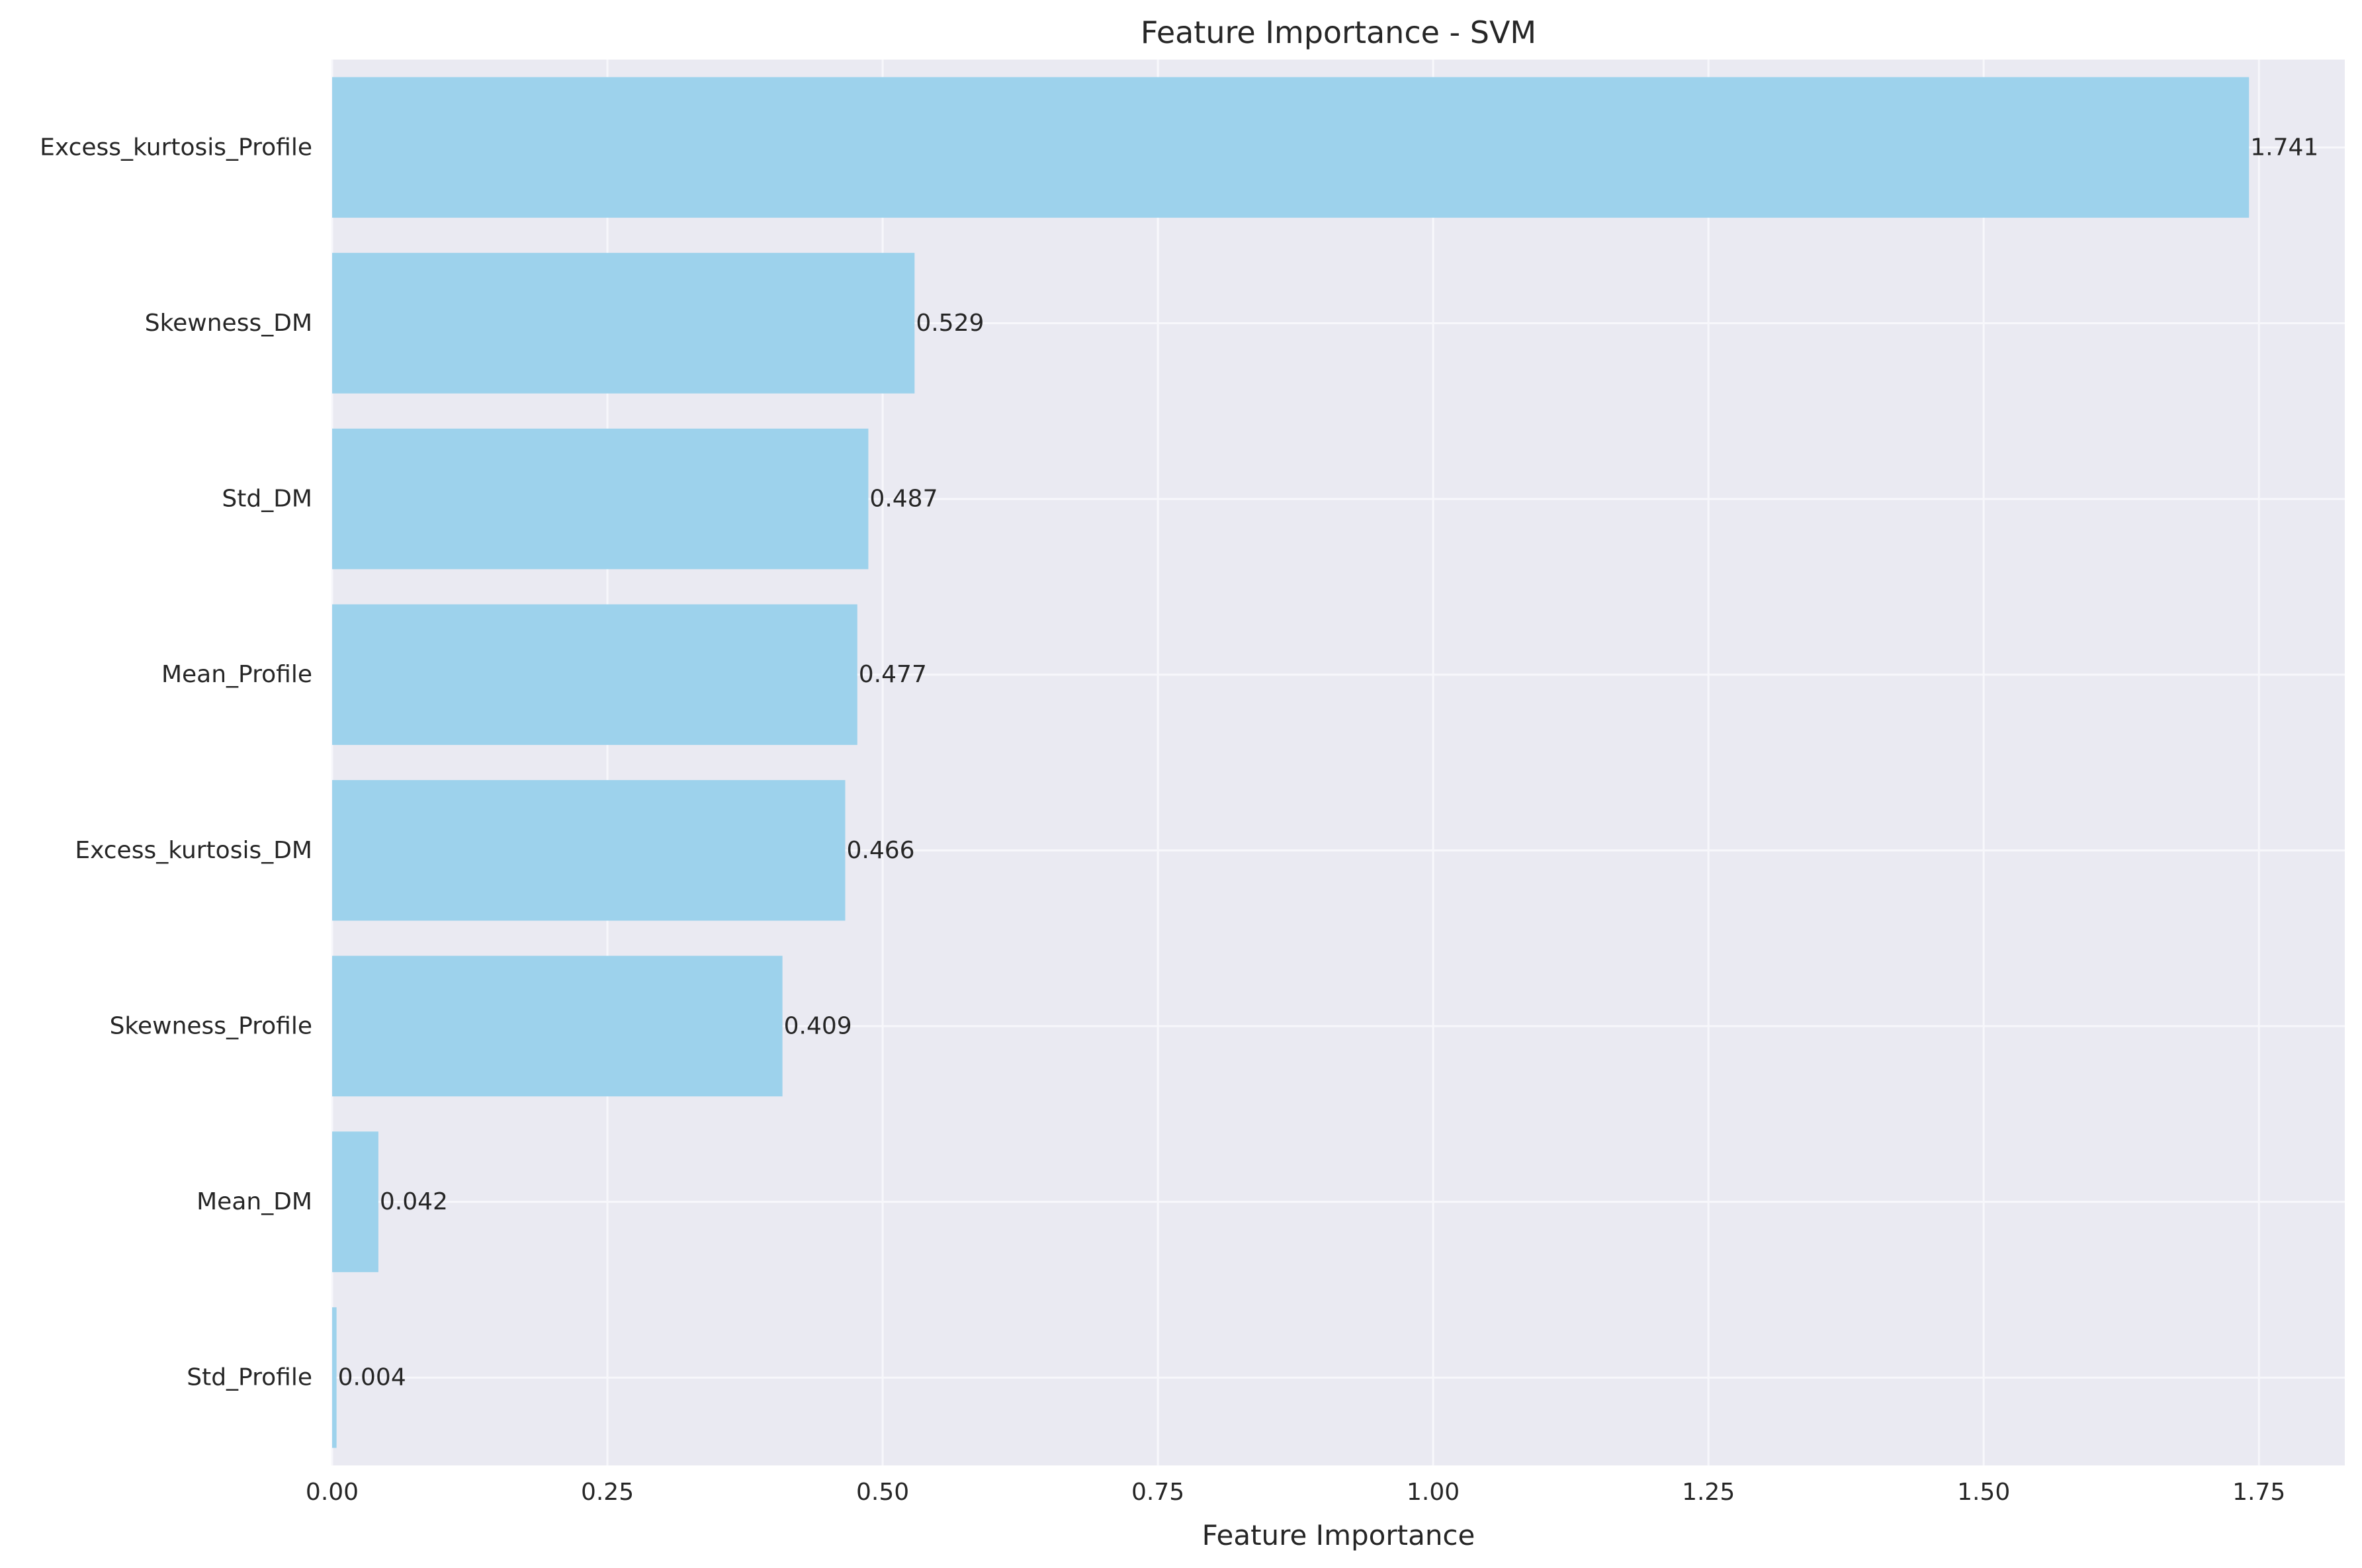 The image size is (2362, 1568). I want to click on y-tick-label: Skewness_DM, so click(228, 323).